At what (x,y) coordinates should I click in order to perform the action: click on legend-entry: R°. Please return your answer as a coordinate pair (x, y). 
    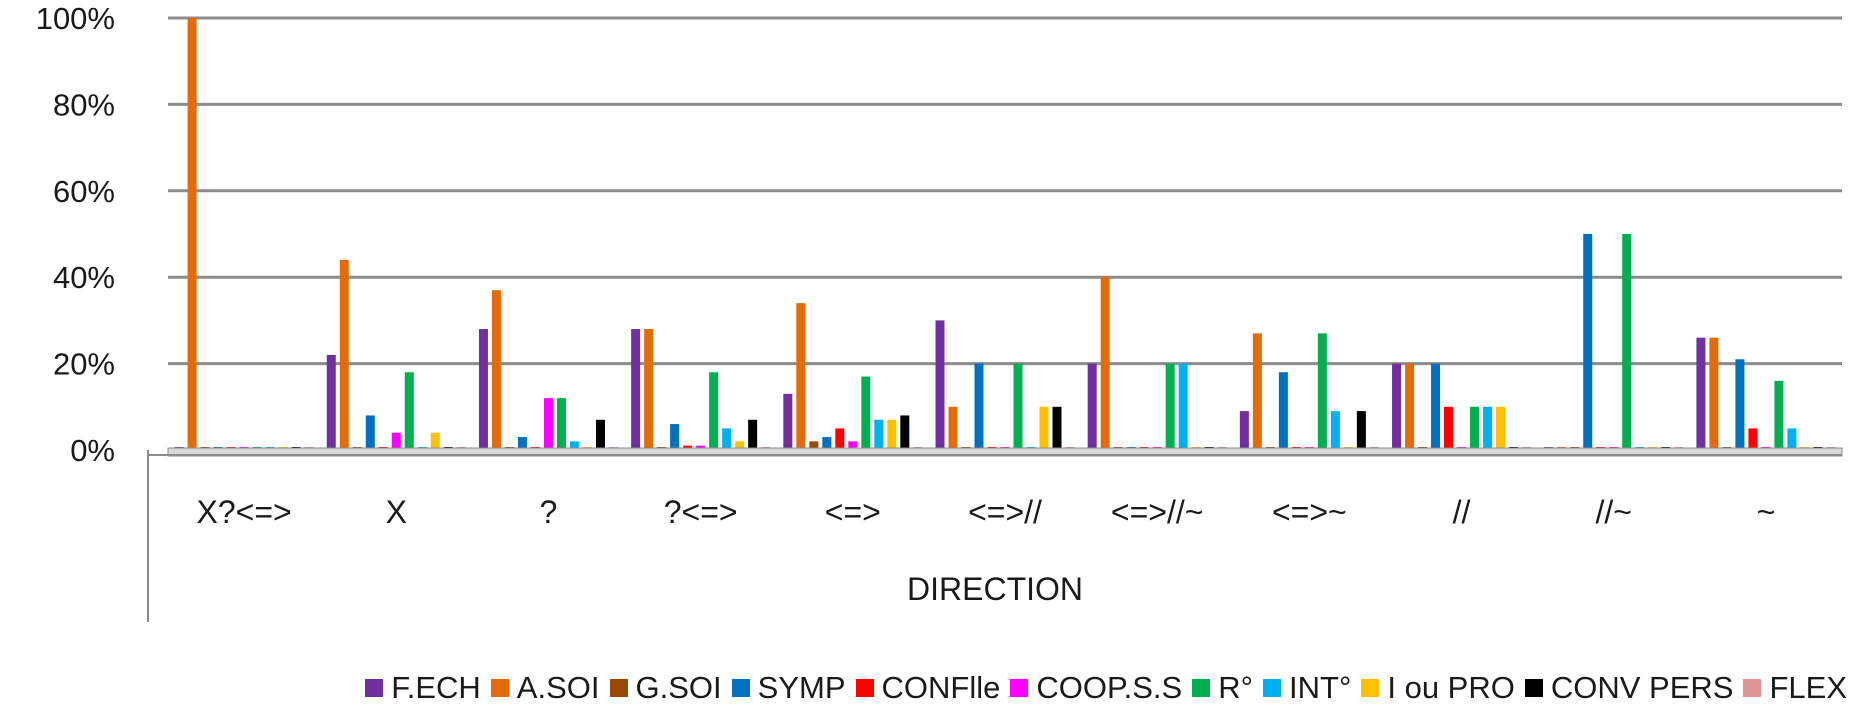
    Looking at the image, I should click on (1222, 688).